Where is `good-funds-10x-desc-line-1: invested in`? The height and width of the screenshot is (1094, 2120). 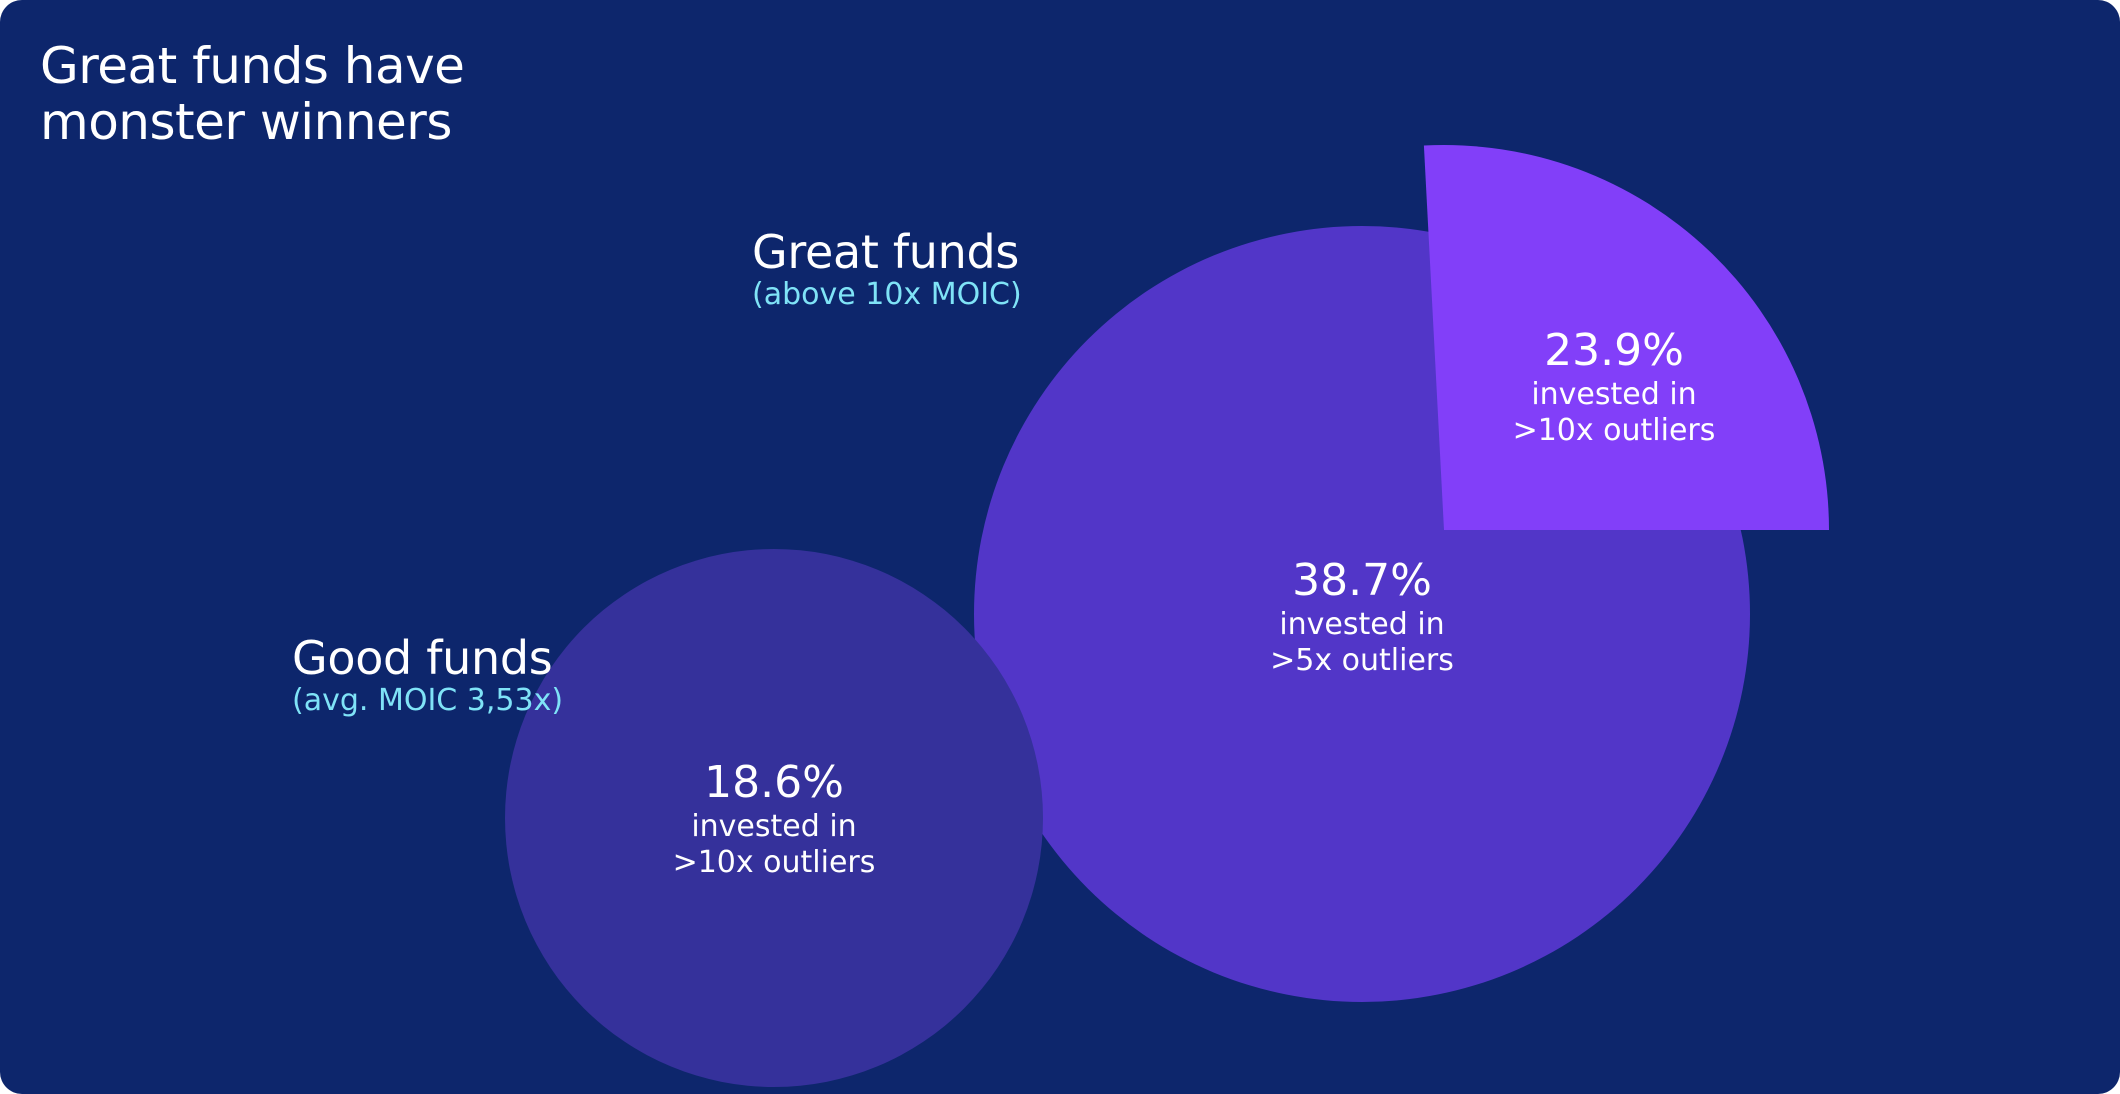 good-funds-10x-desc-line-1: invested in is located at coordinates (773, 826).